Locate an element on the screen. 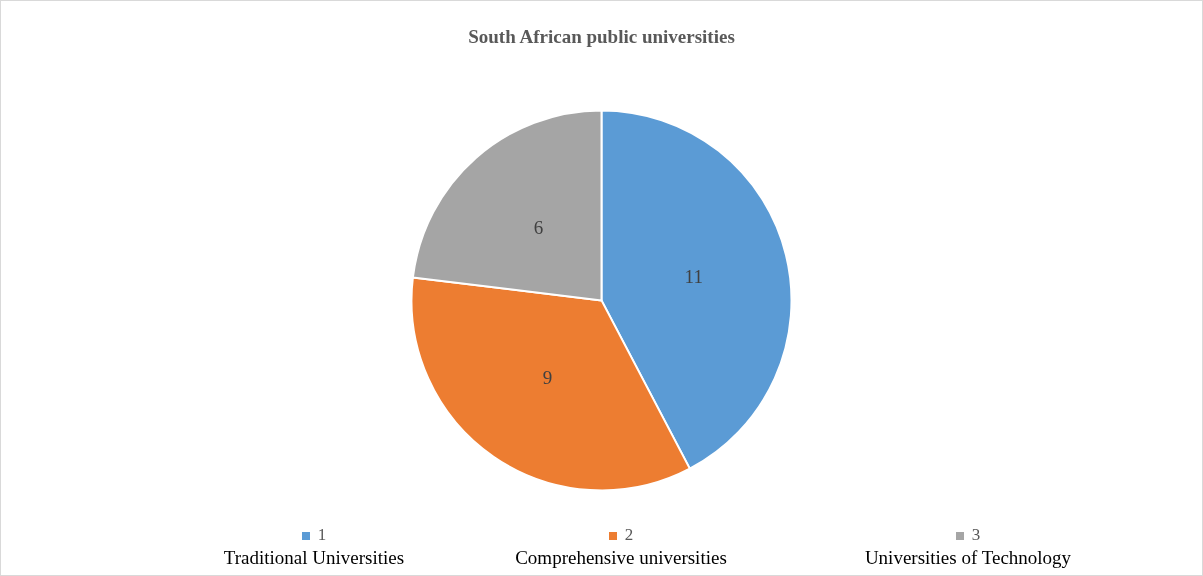 This screenshot has height=576, width=1203. legend-label: 2 is located at coordinates (629, 535).